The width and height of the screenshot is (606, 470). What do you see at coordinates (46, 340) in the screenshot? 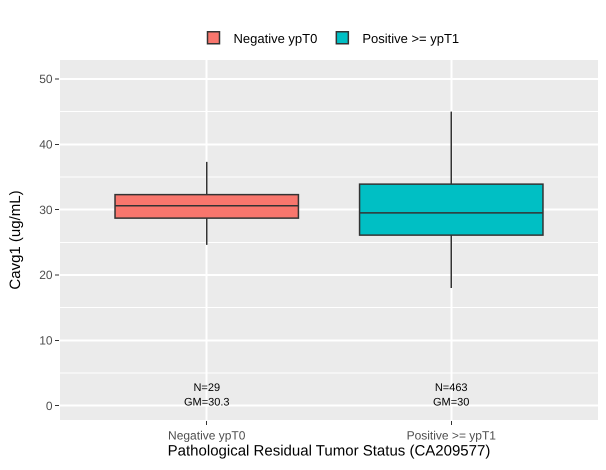
I see `y-tick-label: 10` at bounding box center [46, 340].